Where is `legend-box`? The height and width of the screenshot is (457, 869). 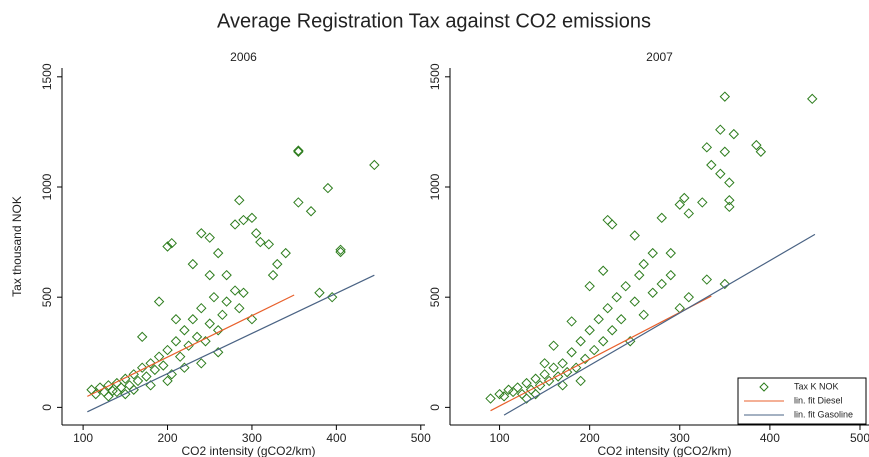
legend-box is located at coordinates (802, 401).